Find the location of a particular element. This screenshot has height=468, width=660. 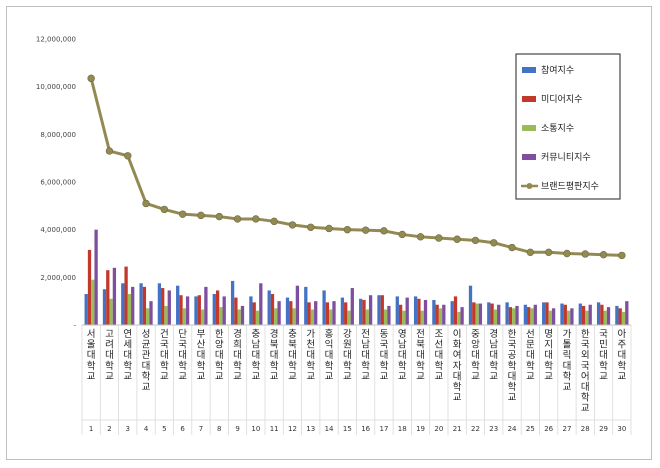

x-rank-label: 21 is located at coordinates (457, 429).